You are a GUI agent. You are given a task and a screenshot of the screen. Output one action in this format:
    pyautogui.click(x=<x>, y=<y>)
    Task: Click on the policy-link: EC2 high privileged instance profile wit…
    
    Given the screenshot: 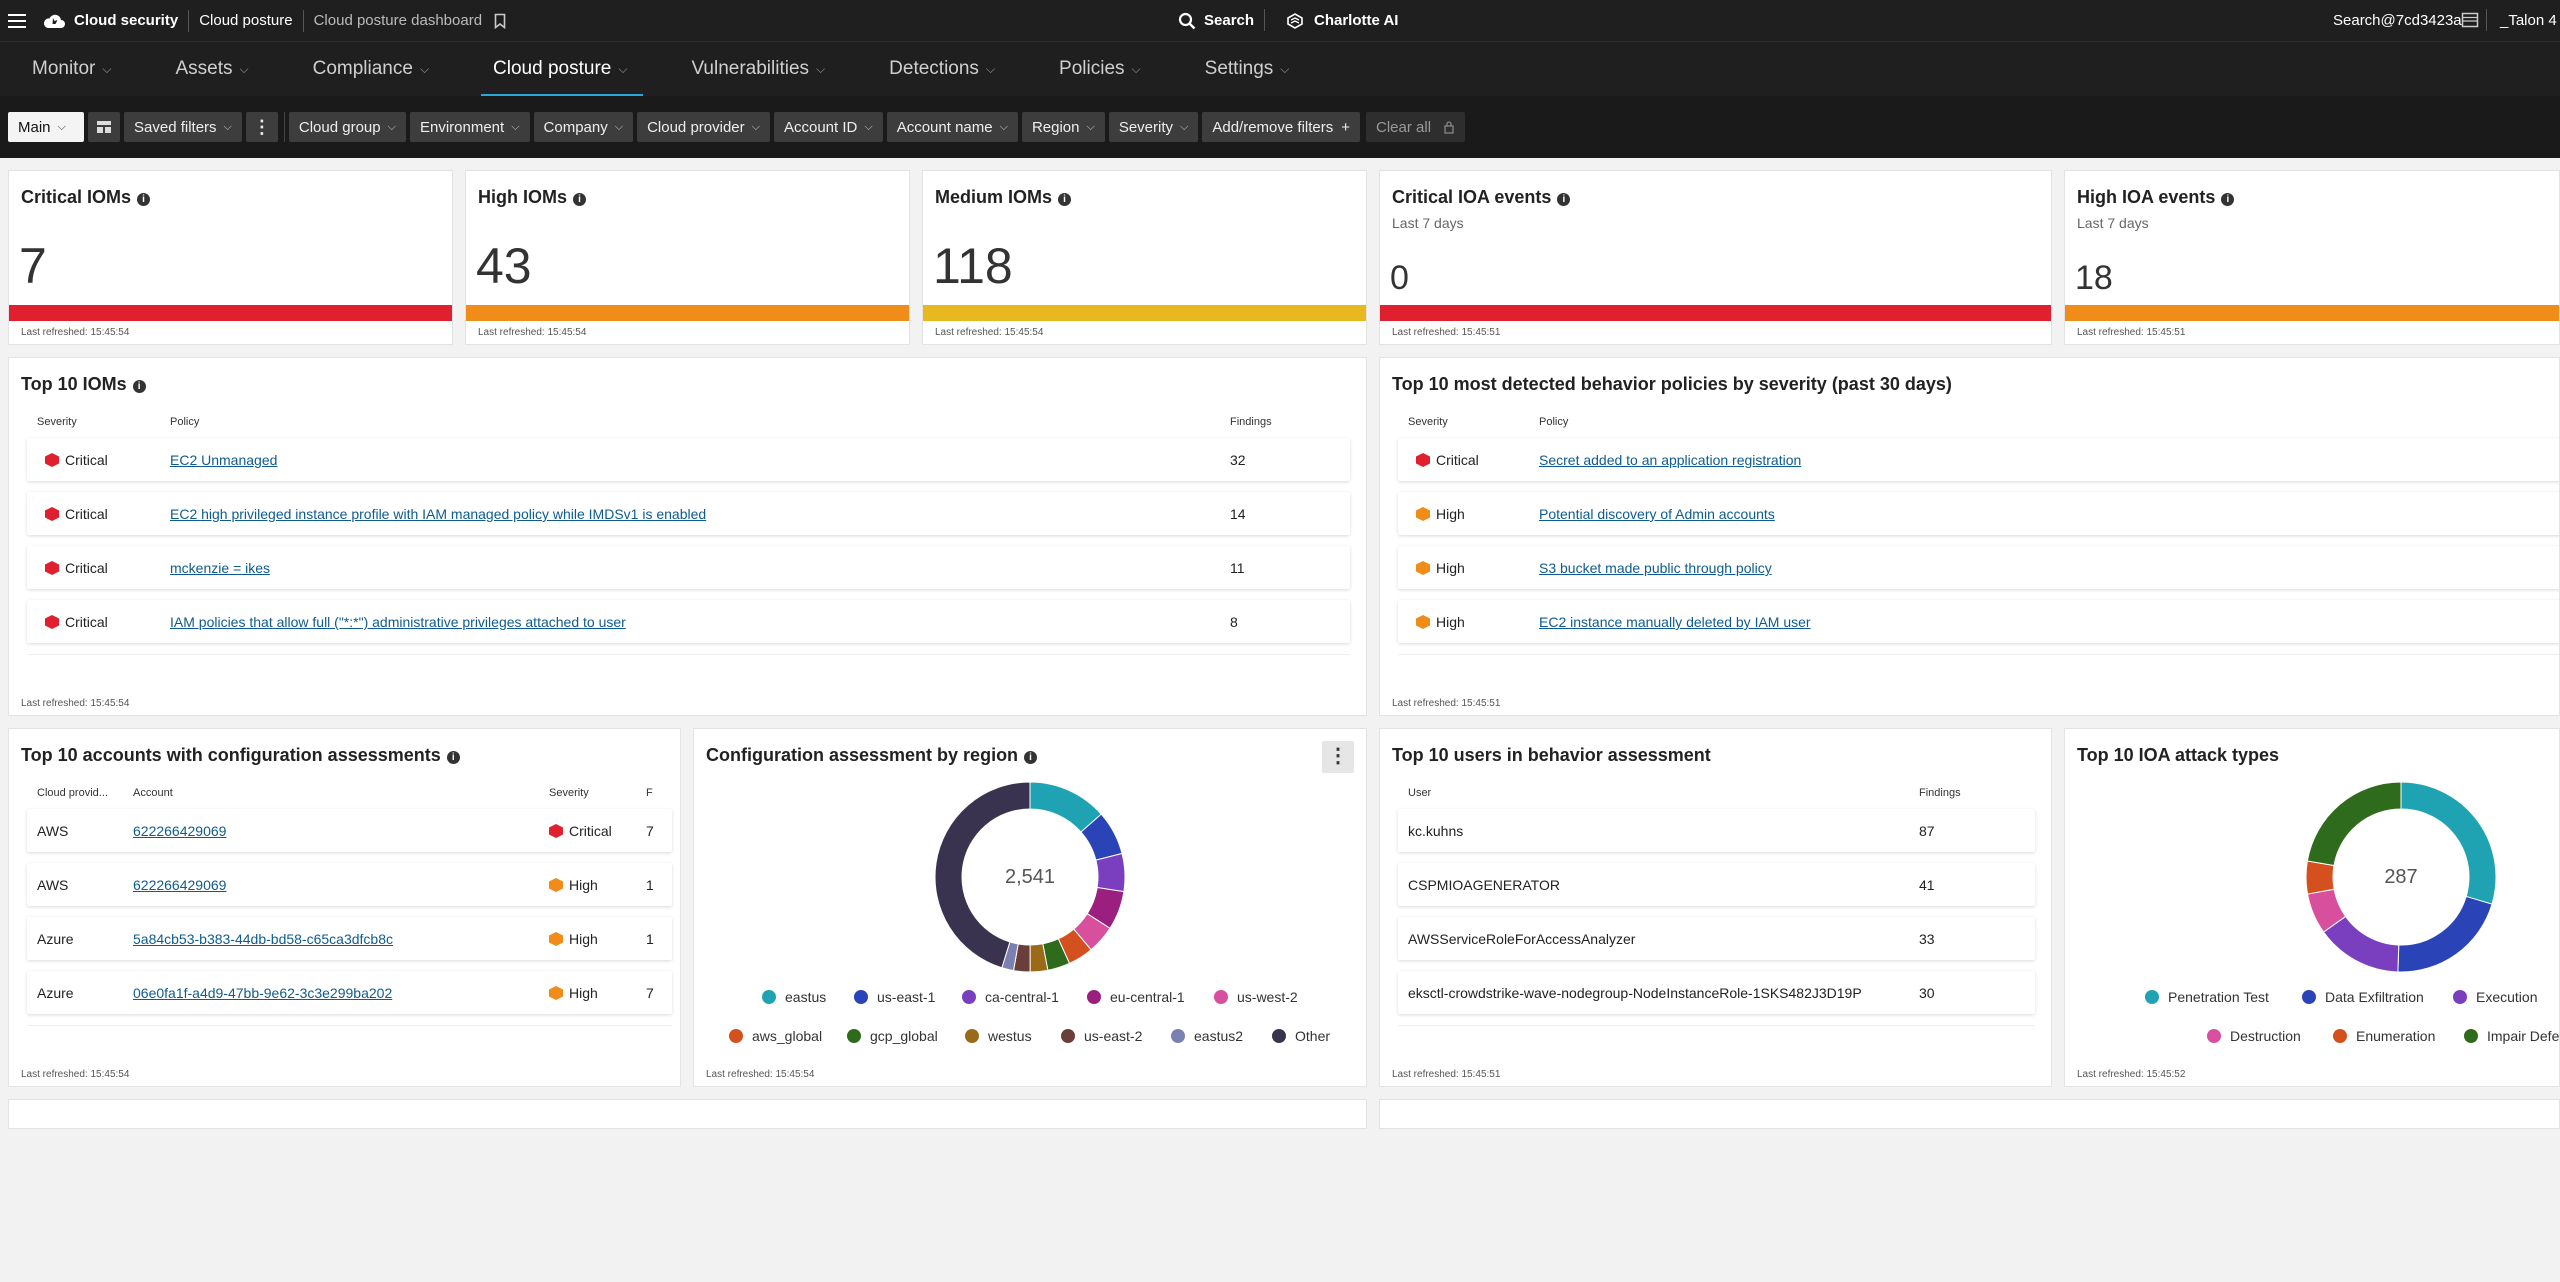 What is the action you would take?
    pyautogui.click(x=438, y=514)
    